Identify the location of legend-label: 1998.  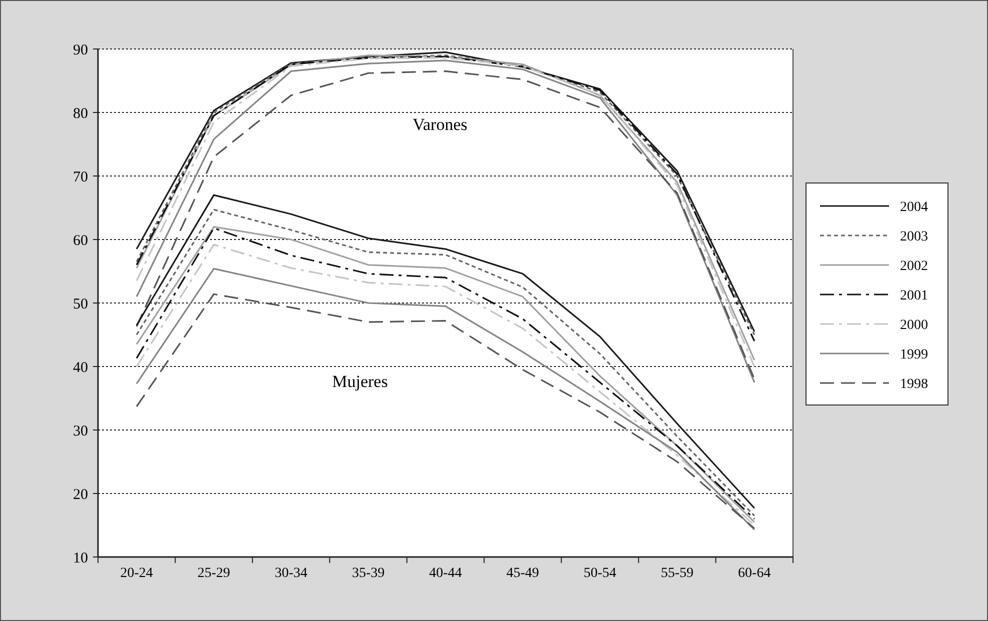
(914, 384).